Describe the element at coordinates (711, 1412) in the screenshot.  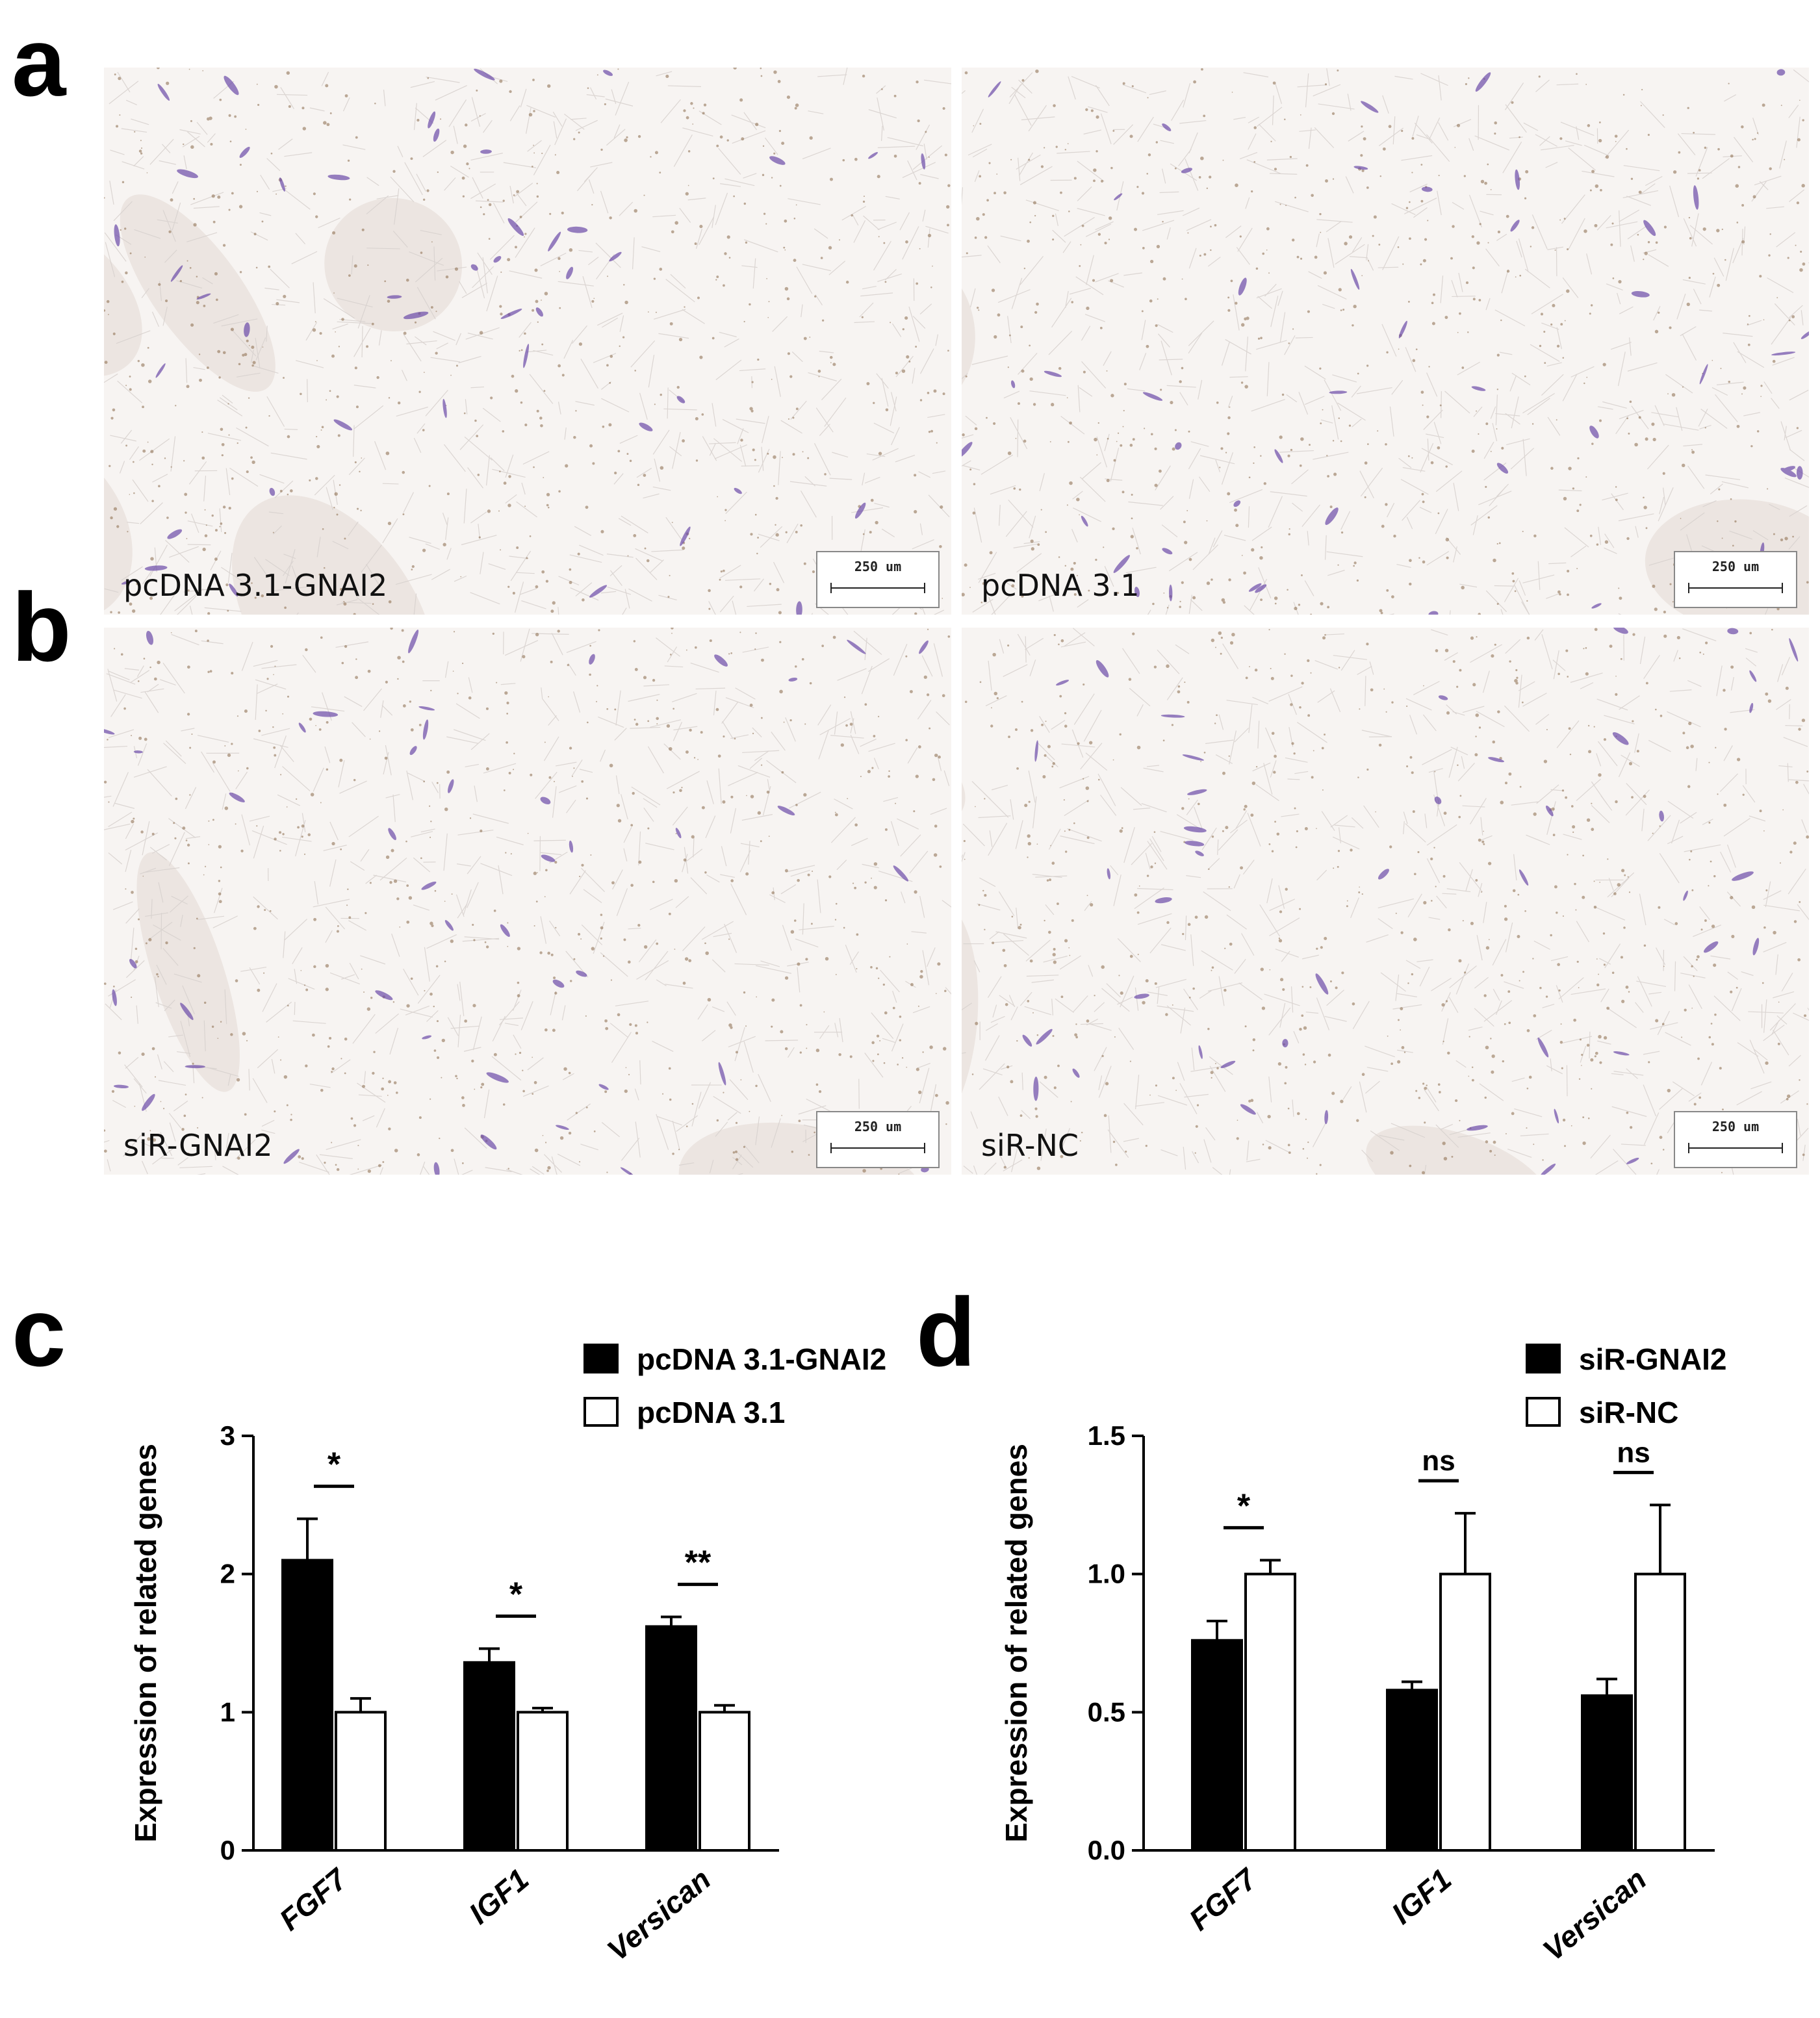
I see `legend-label-1: pcDNA 3.1` at that location.